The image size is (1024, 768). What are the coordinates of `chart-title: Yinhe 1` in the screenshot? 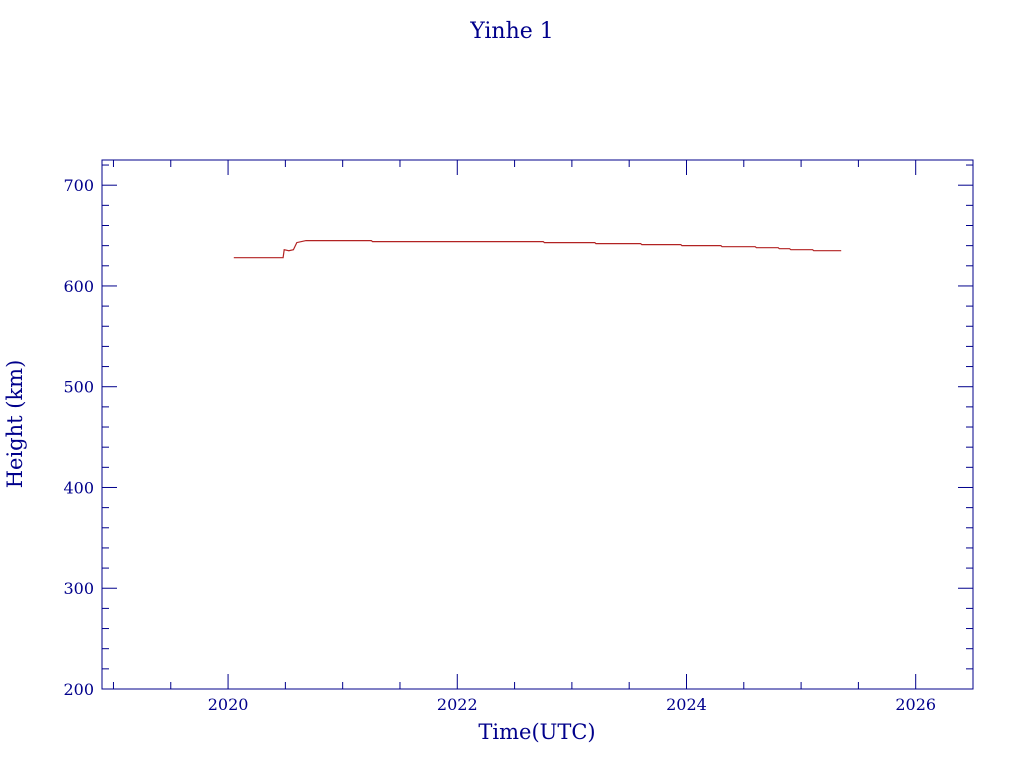 It's located at (511, 31).